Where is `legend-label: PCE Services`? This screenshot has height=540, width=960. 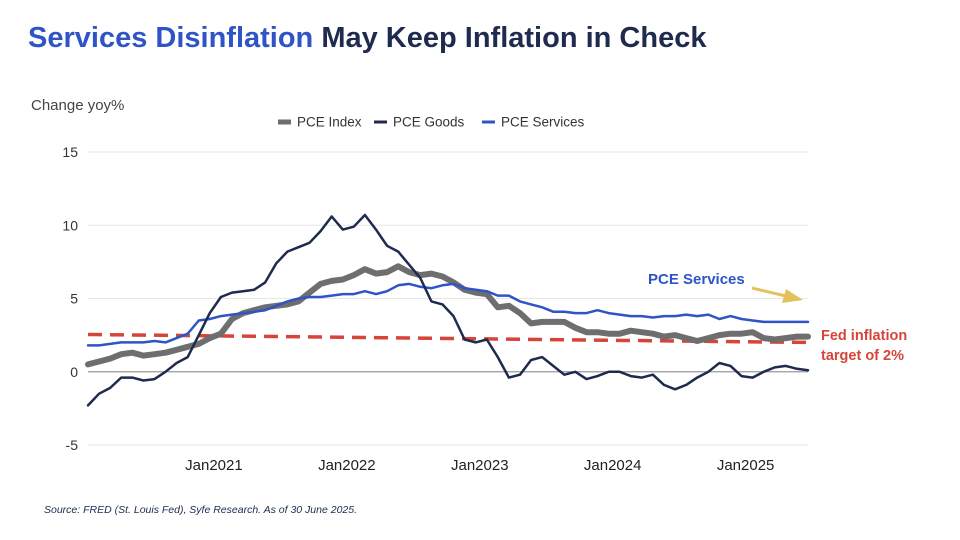
legend-label: PCE Services is located at coordinates (543, 122).